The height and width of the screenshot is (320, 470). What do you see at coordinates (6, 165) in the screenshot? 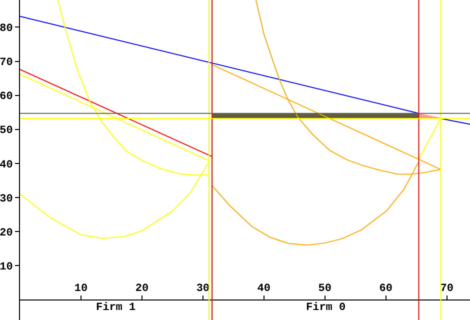
I see `y-tick-label: 40` at bounding box center [6, 165].